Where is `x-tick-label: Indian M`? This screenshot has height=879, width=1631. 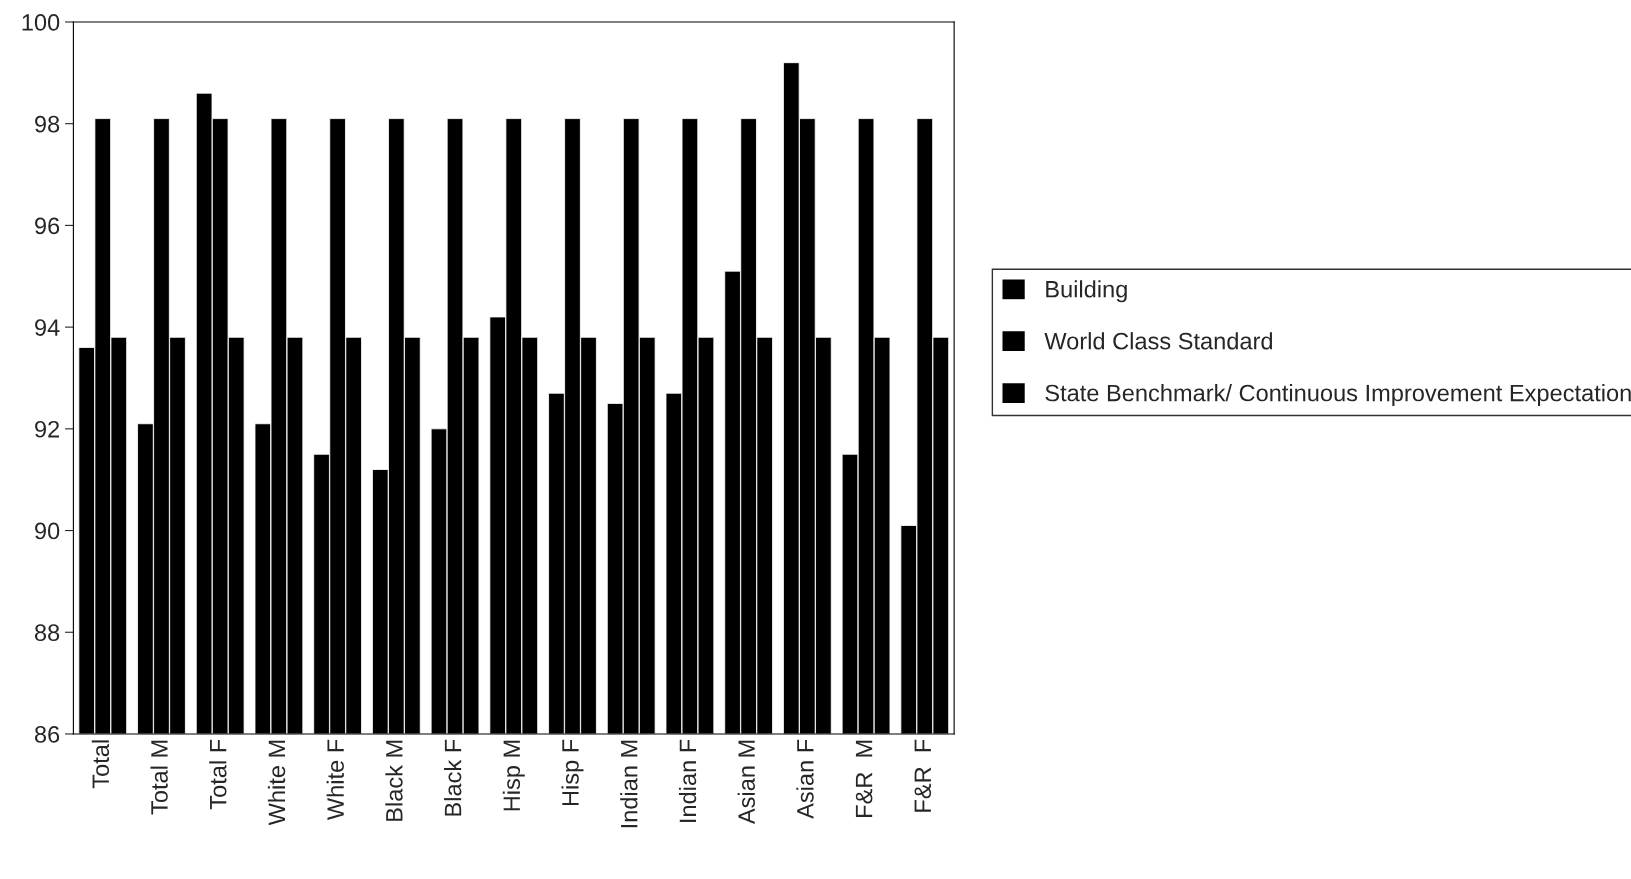
x-tick-label: Indian M is located at coordinates (629, 784).